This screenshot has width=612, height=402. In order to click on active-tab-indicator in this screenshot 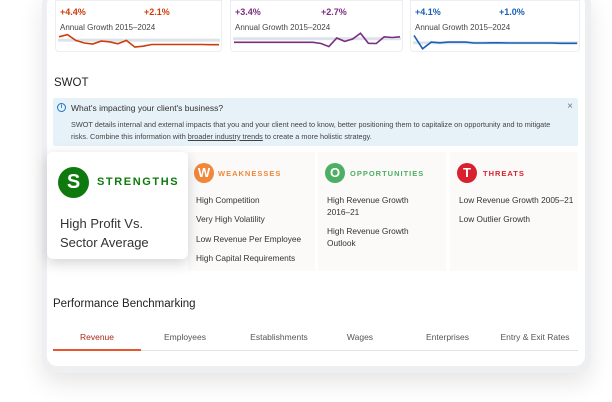, I will do `click(97, 350)`.